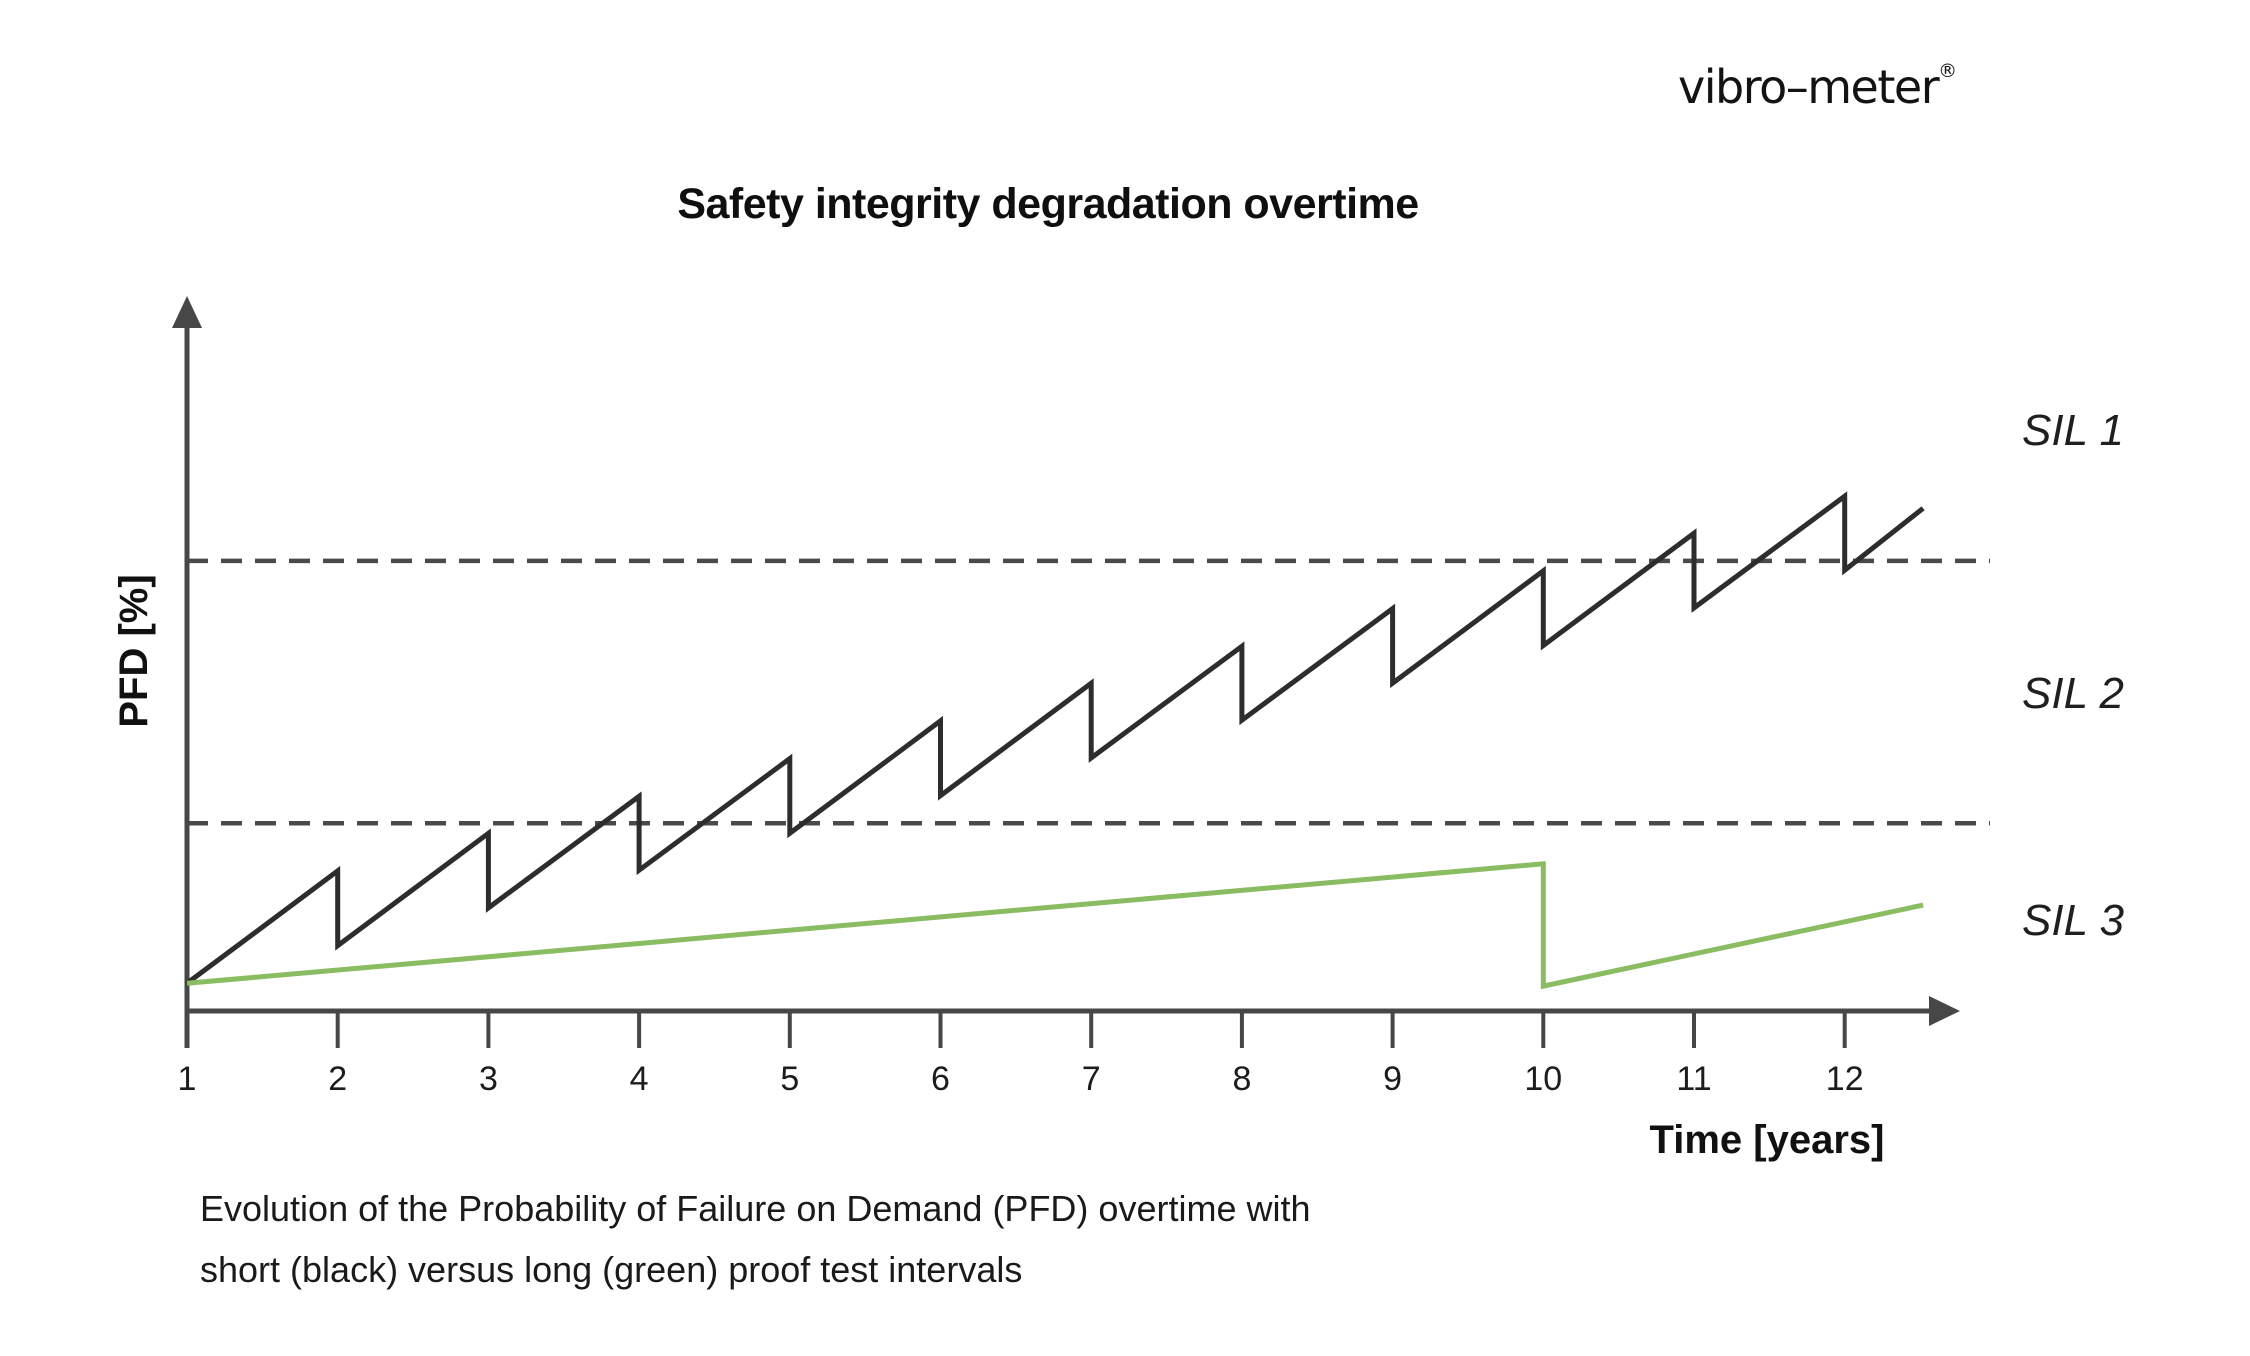  Describe the element at coordinates (2073, 693) in the screenshot. I see `sil-2-zone-label: SIL 2` at that location.